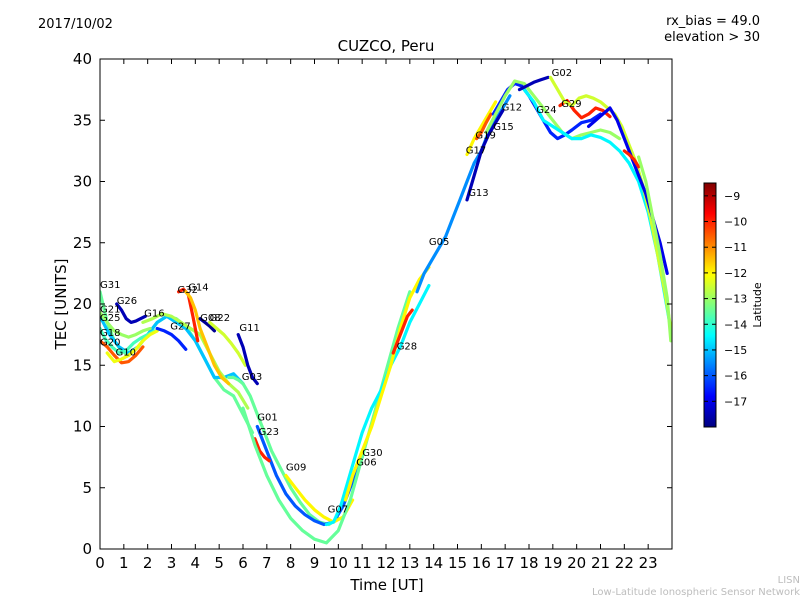  I want to click on y-tick-label: 15, so click(82, 365).